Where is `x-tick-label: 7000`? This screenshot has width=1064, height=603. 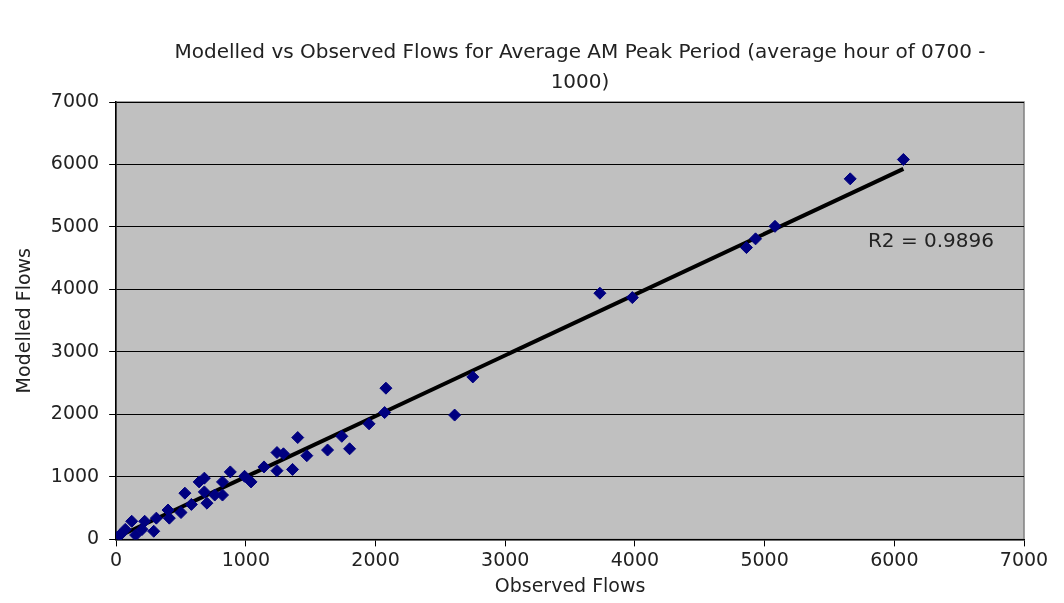
x-tick-label: 7000 is located at coordinates (1024, 558).